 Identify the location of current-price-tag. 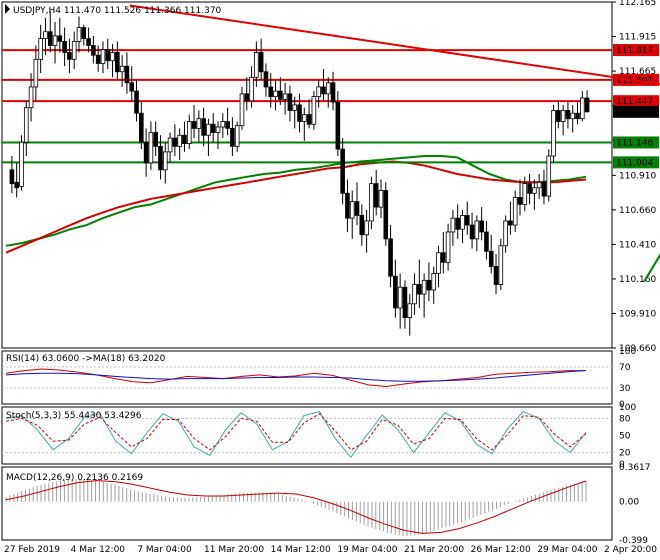
(636, 111).